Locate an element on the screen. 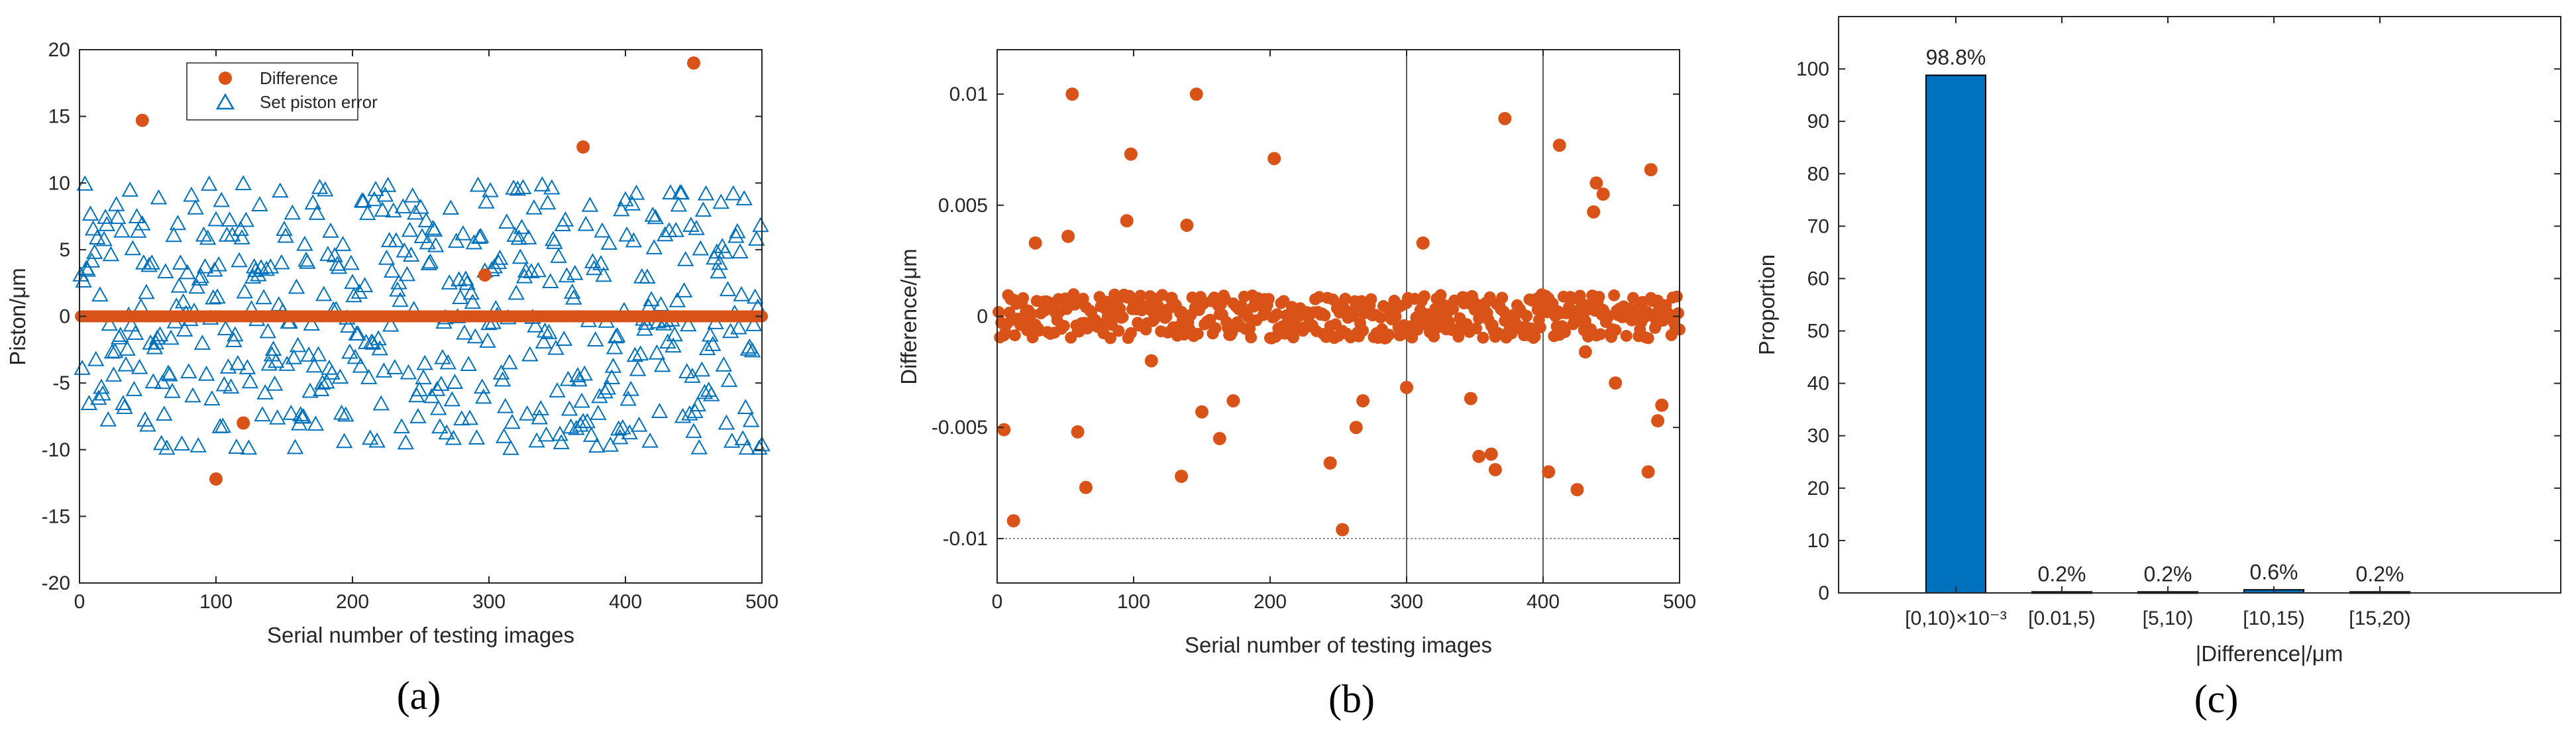  y-tick-label: 30 is located at coordinates (1818, 436).